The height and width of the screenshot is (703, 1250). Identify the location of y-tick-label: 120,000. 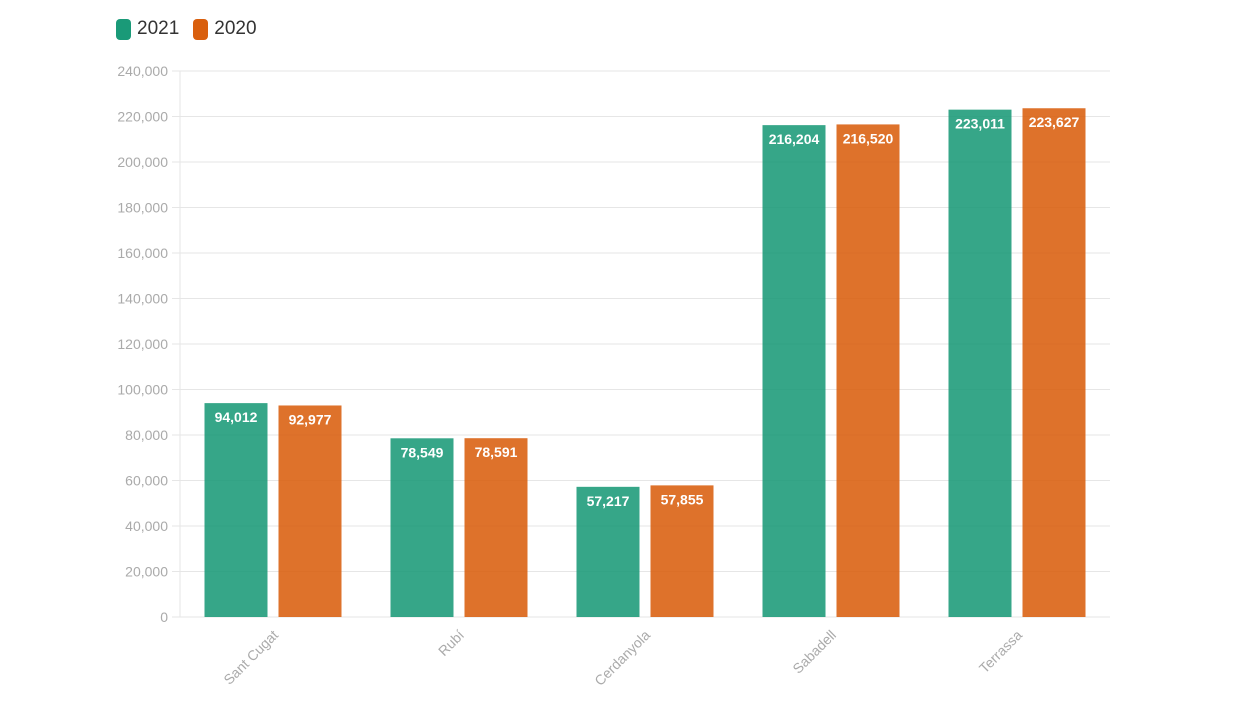
(142, 344).